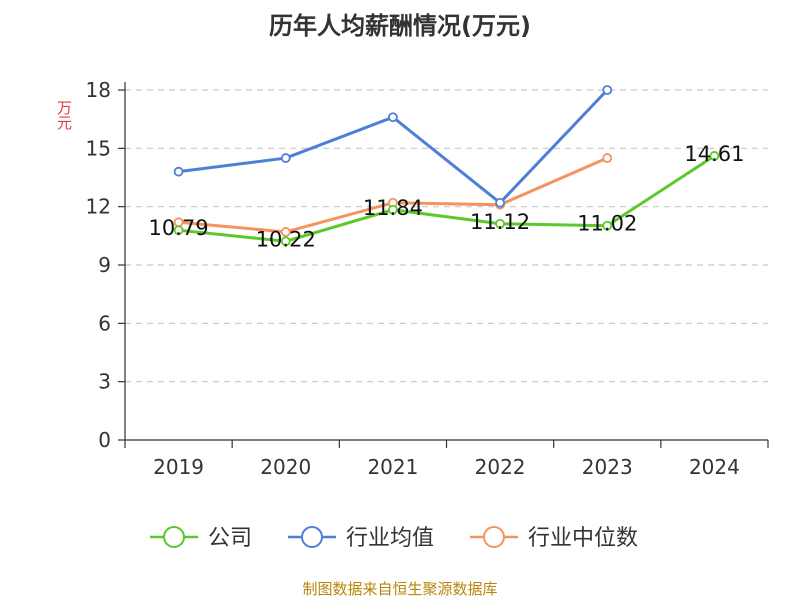  What do you see at coordinates (98, 148) in the screenshot?
I see `y-tick-label: 15` at bounding box center [98, 148].